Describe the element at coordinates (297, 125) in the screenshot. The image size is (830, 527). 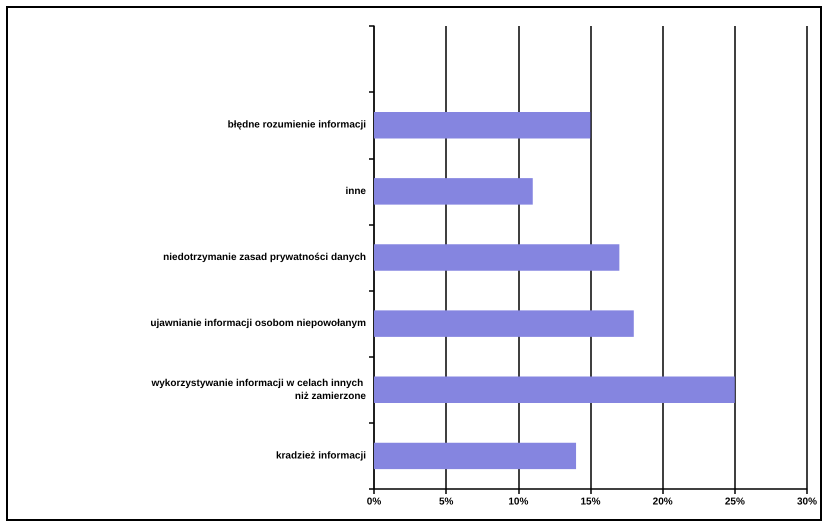
I see `y-tick-label: błędne rozumienie informacji` at that location.